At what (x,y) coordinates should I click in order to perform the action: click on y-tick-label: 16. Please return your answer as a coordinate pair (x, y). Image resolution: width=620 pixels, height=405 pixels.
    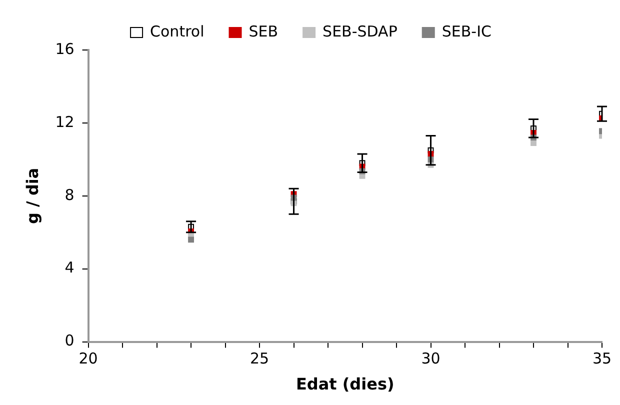
    Looking at the image, I should click on (64, 49).